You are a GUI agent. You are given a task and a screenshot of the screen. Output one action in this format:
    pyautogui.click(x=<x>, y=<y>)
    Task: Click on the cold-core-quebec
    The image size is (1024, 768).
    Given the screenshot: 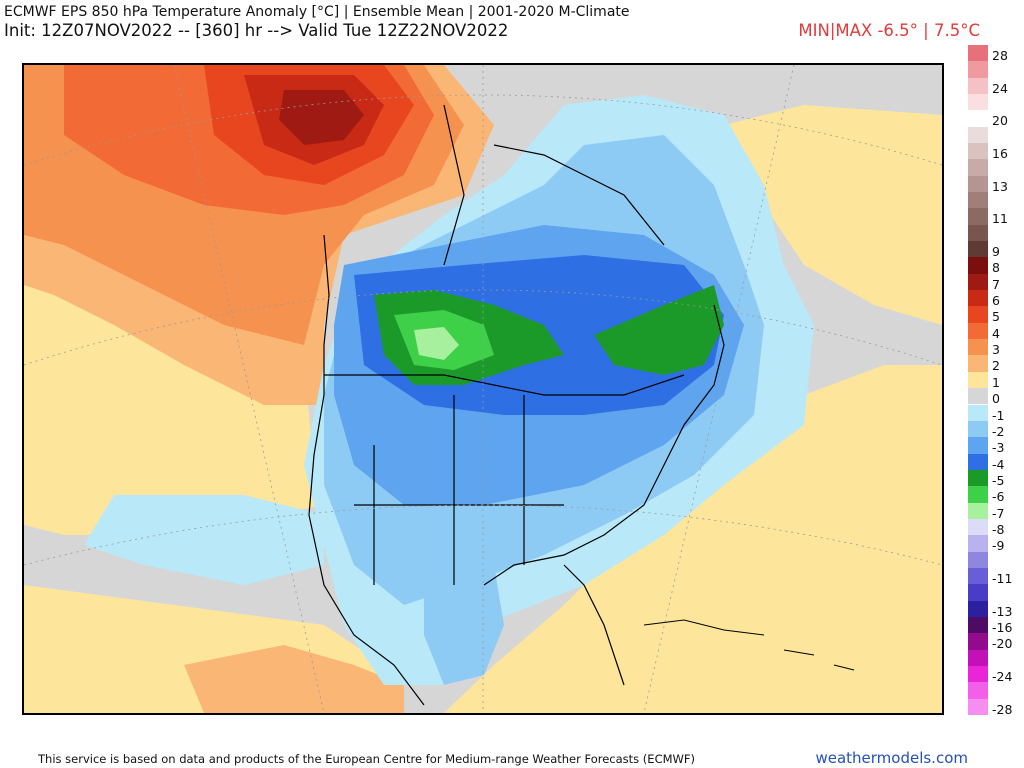 What is the action you would take?
    pyautogui.click(x=659, y=330)
    